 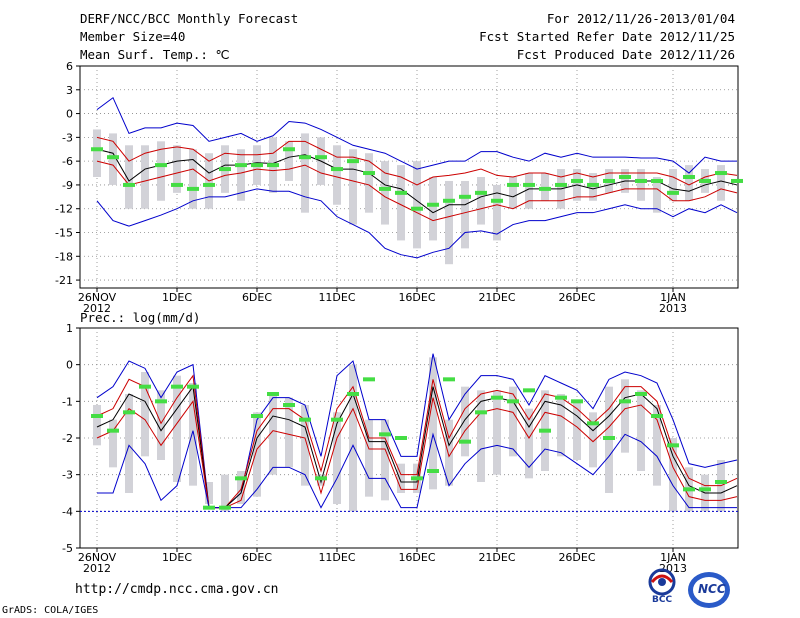 I want to click on precipitation-xtick-label: 1DEC, so click(x=177, y=557).